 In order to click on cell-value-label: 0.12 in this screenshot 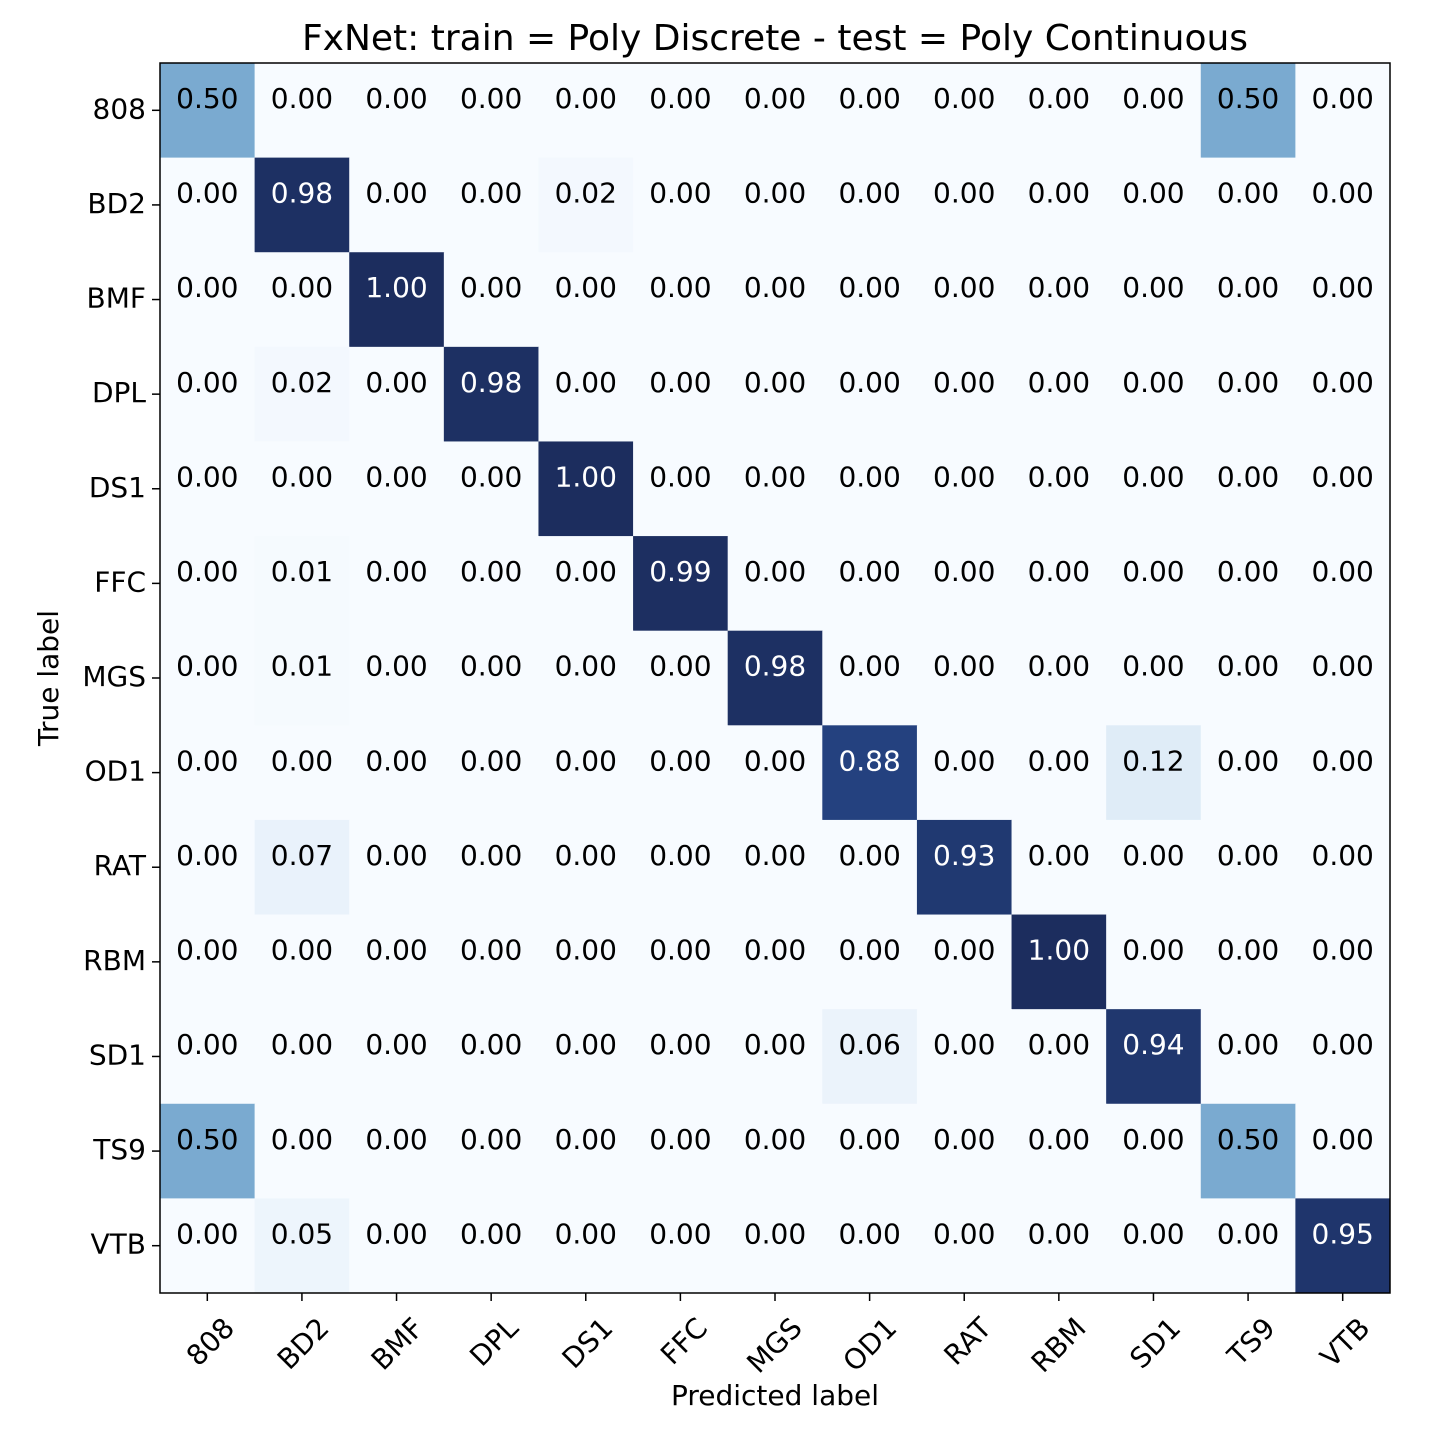, I will do `click(1153, 760)`.